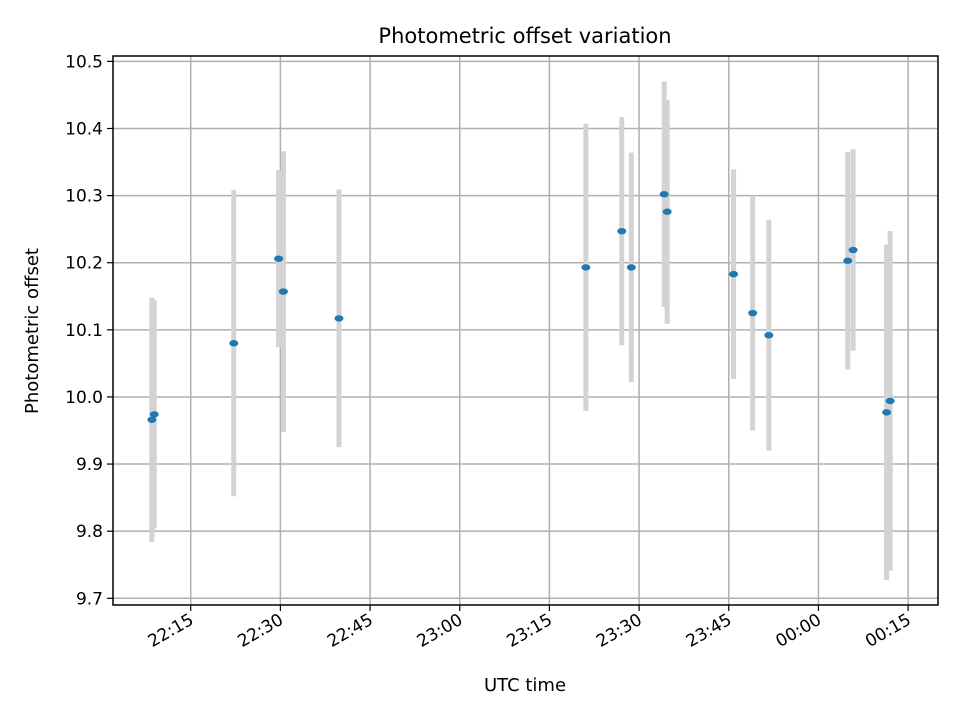 This screenshot has width=960, height=720. What do you see at coordinates (32, 331) in the screenshot?
I see `y-axis-label: Photometric offset` at bounding box center [32, 331].